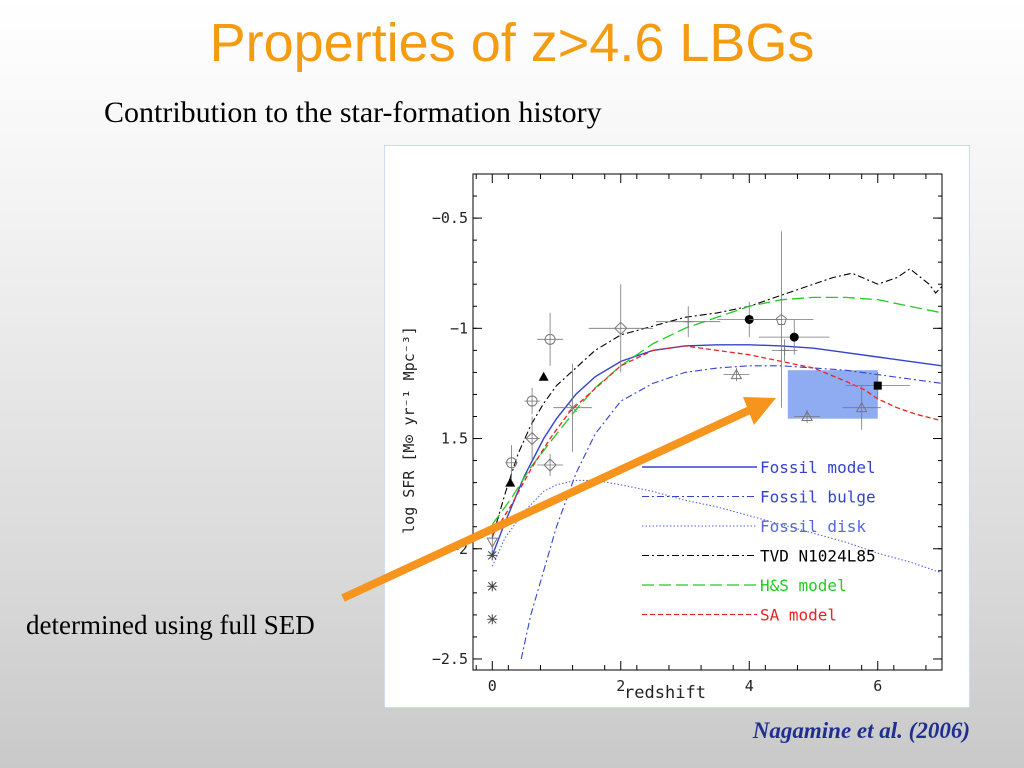 The height and width of the screenshot is (768, 1024). I want to click on x-tick-label: 6, so click(877, 686).